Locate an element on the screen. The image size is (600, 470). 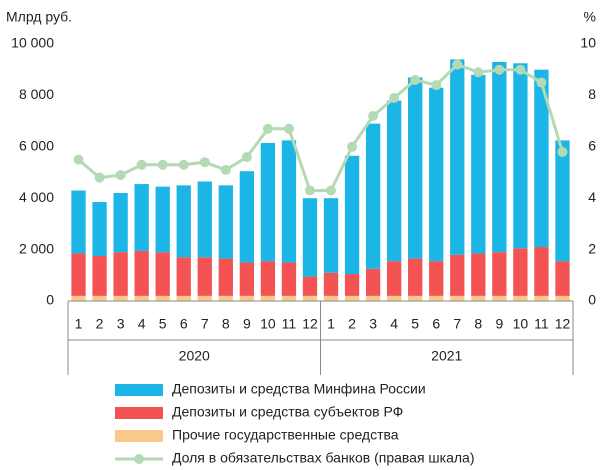
x-tick-label: 5 is located at coordinates (163, 324).